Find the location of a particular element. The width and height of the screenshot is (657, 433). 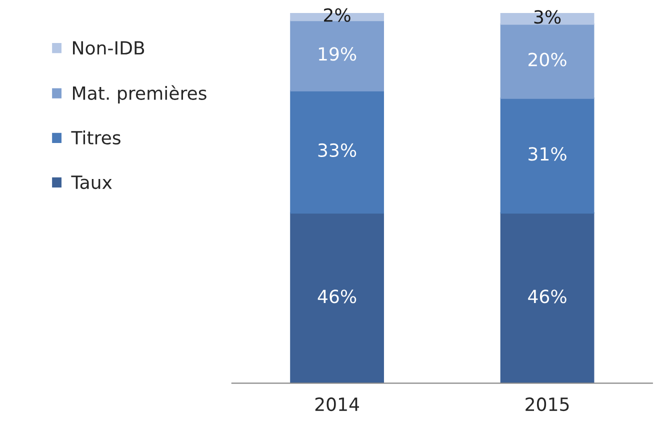

data-label: 3% is located at coordinates (547, 17).